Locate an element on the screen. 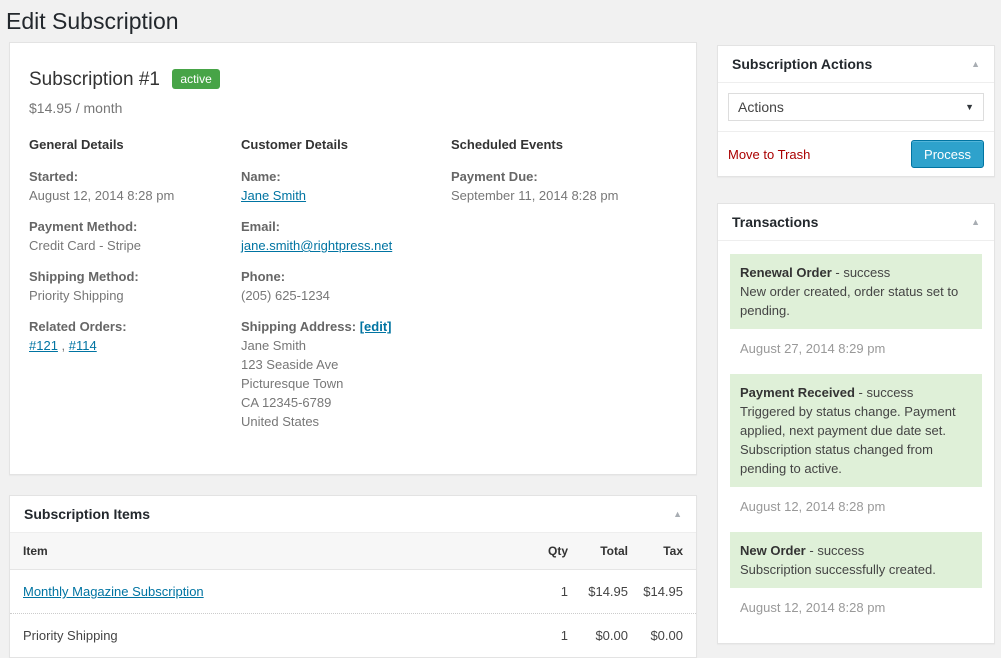  customer-phone-group: Phone: (205) 625-1234 is located at coordinates (346, 286).